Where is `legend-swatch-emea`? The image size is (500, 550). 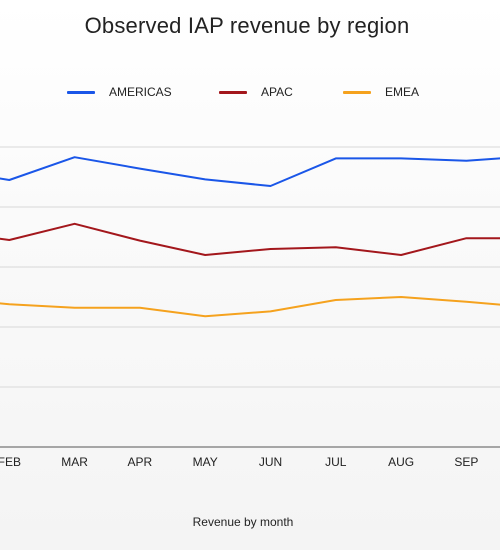 legend-swatch-emea is located at coordinates (357, 92).